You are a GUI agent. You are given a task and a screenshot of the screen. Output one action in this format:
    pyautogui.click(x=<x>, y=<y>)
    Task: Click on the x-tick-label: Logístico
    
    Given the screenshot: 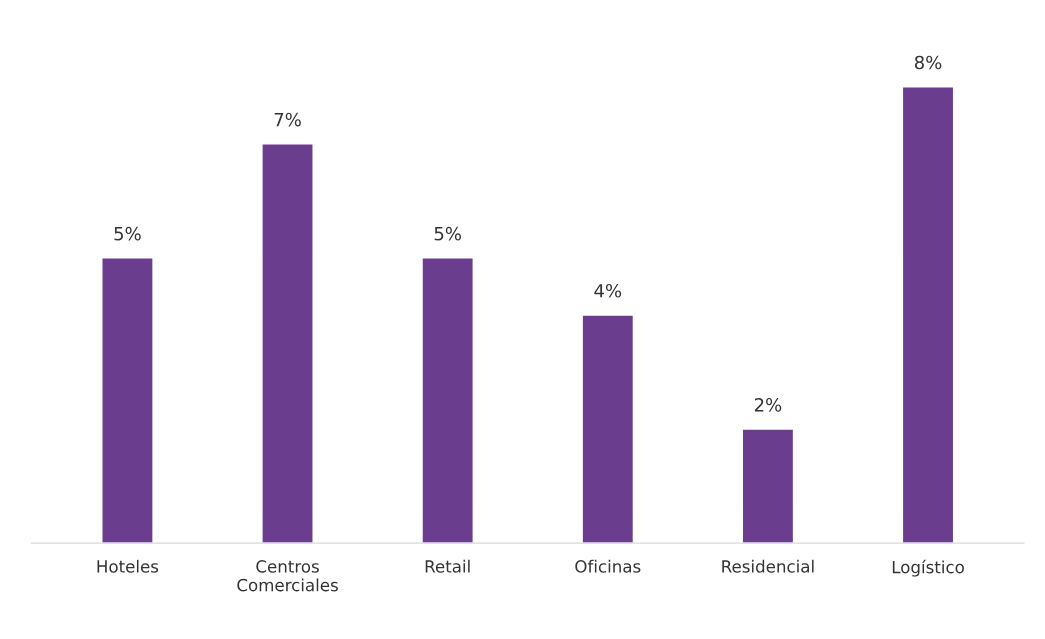 What is the action you would take?
    pyautogui.click(x=928, y=568)
    